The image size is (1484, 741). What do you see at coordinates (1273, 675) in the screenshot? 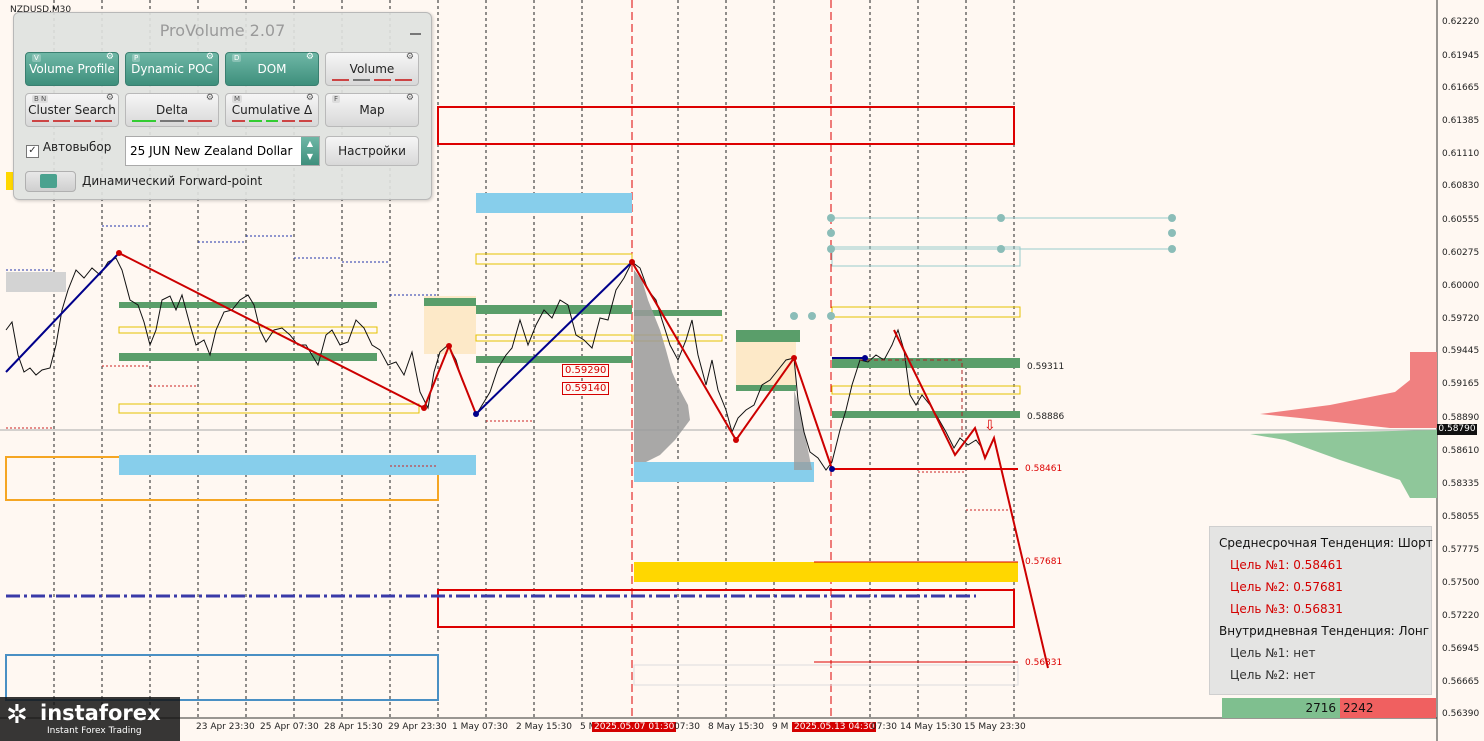
I see `intraday-target-2: Цель №2: нет` at bounding box center [1273, 675].